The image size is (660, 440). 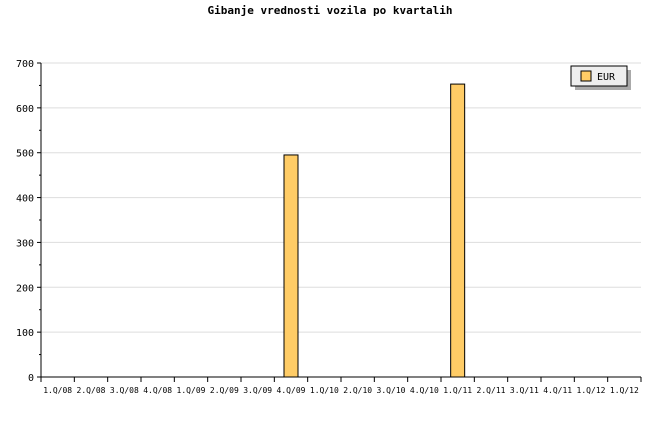 What do you see at coordinates (25, 109) in the screenshot?
I see `y-tick-label: 600` at bounding box center [25, 109].